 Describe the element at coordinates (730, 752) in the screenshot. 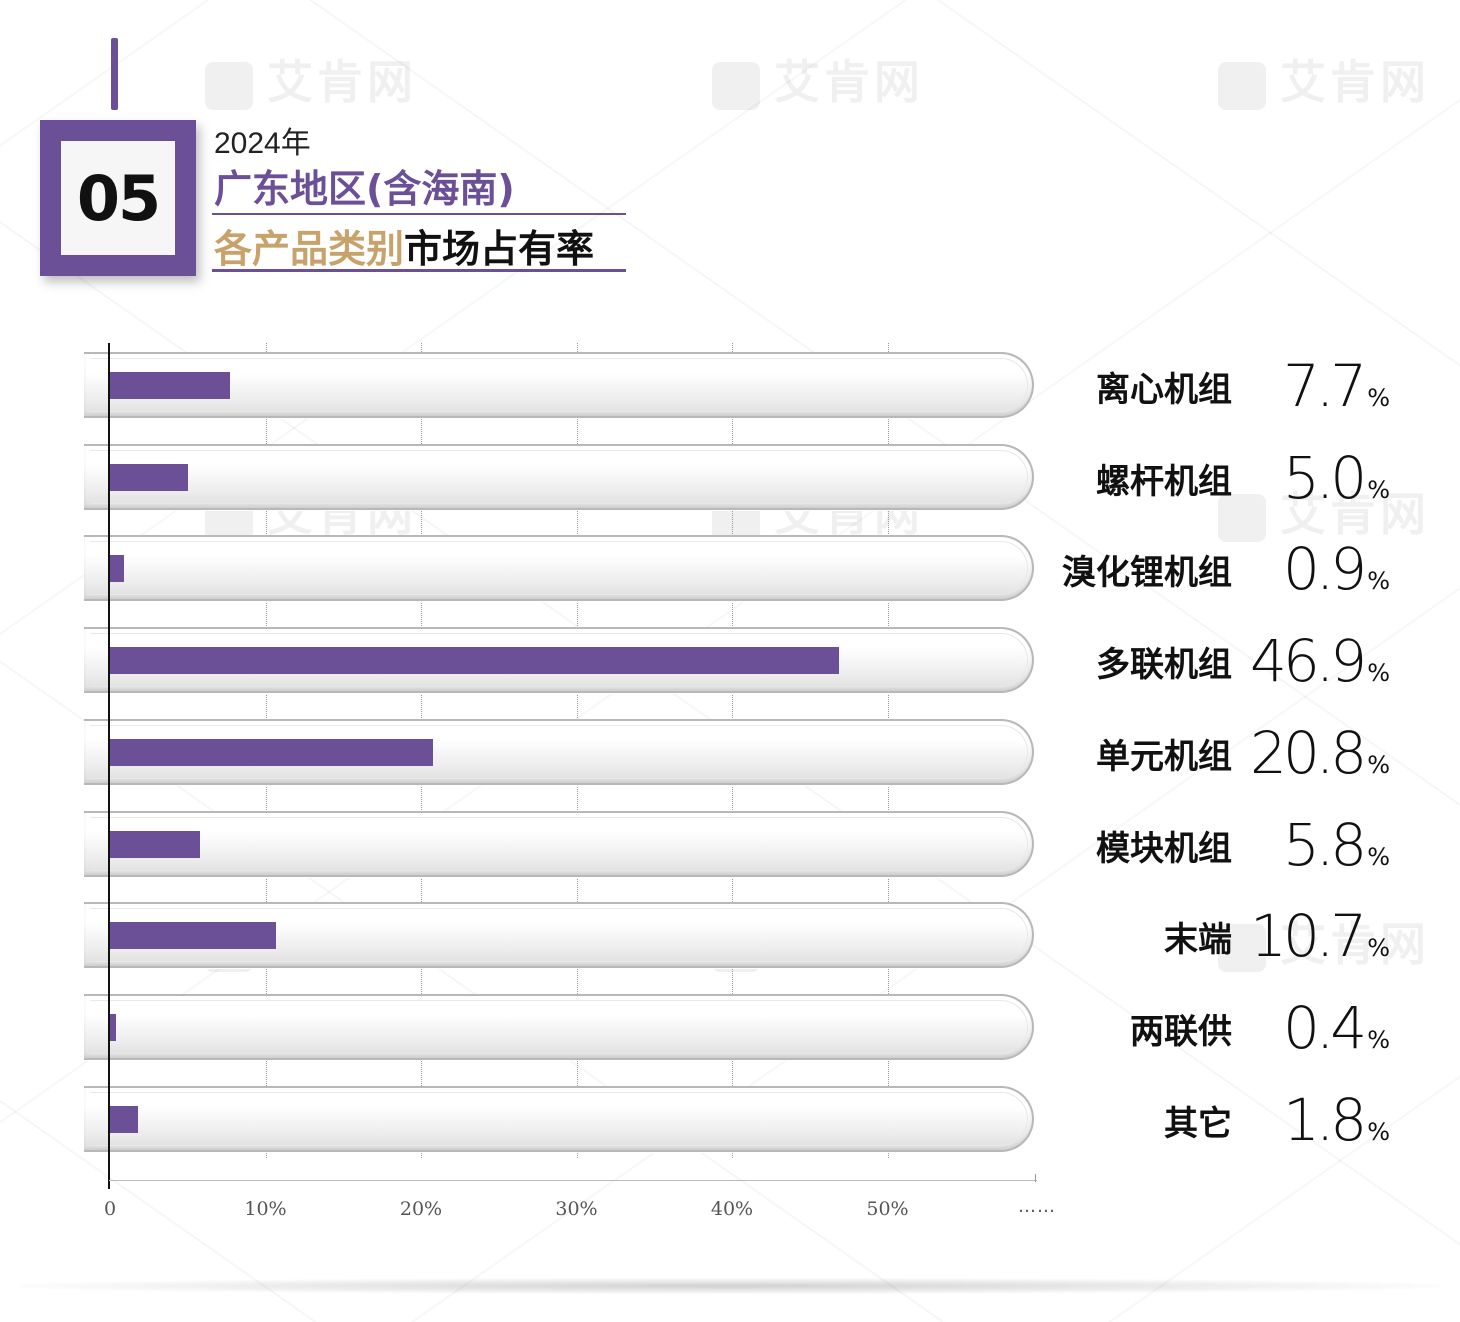

I see `chart-row: 单元机组 20.8%` at that location.